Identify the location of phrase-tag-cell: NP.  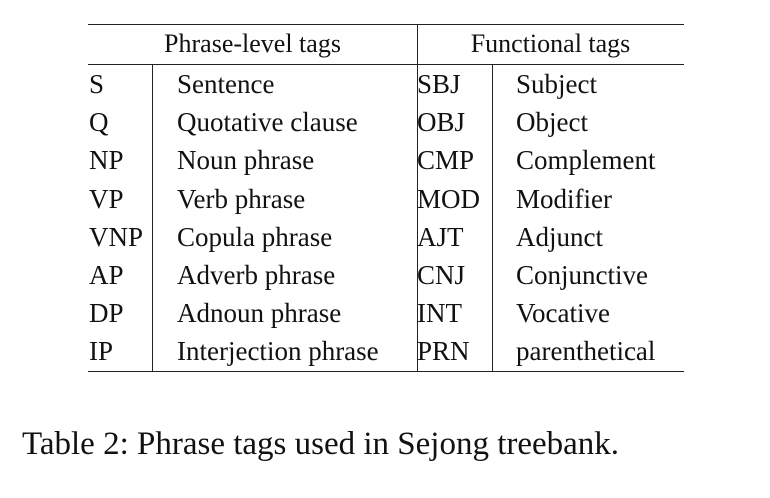
(106, 160).